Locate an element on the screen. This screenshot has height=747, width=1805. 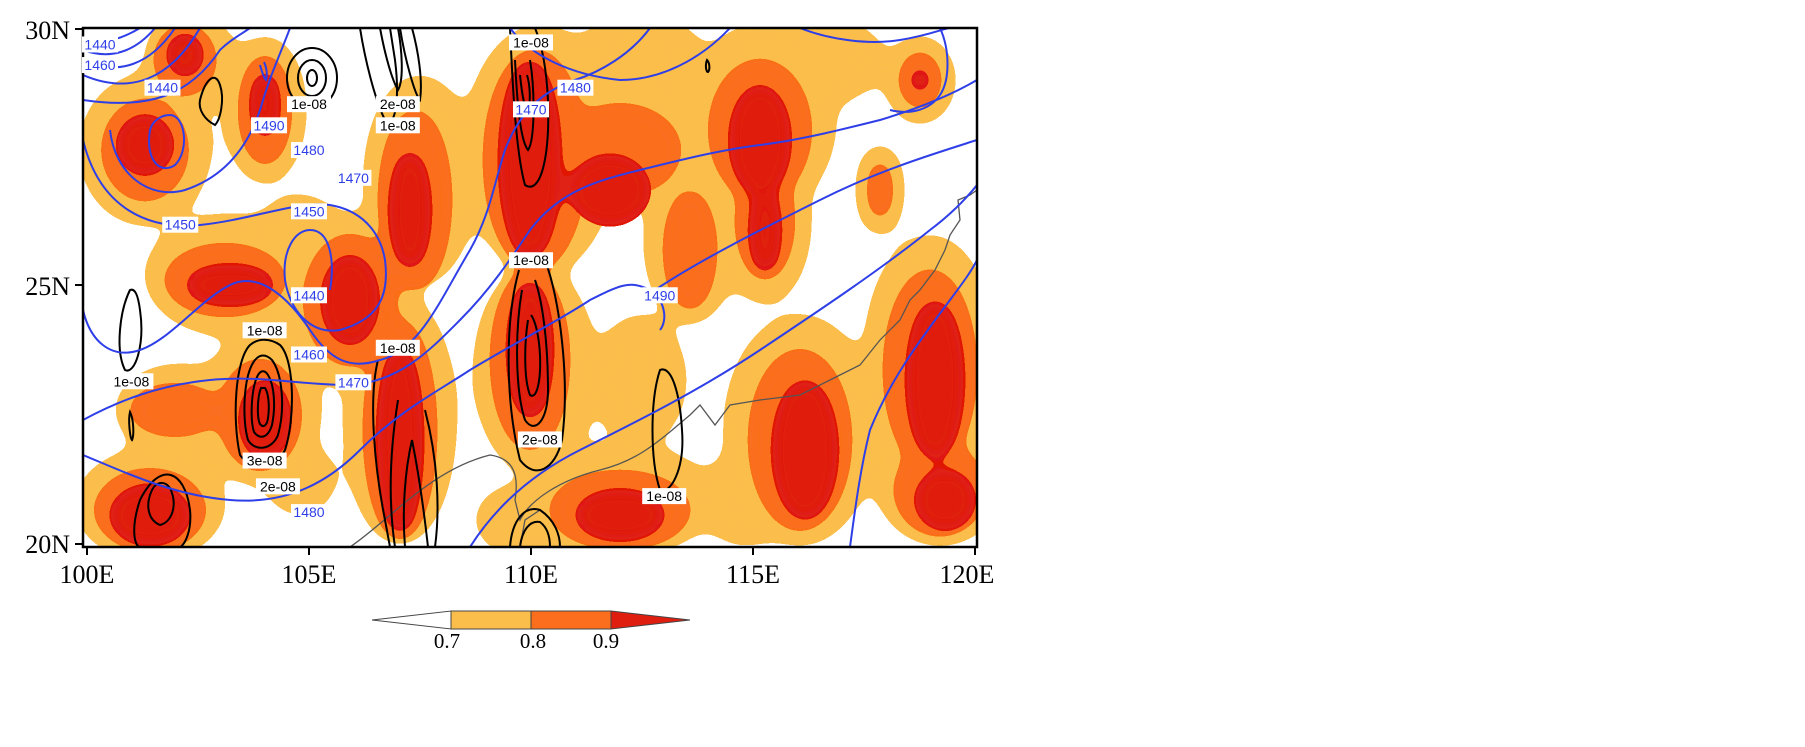
lon-tick-label: 115E is located at coordinates (753, 574).